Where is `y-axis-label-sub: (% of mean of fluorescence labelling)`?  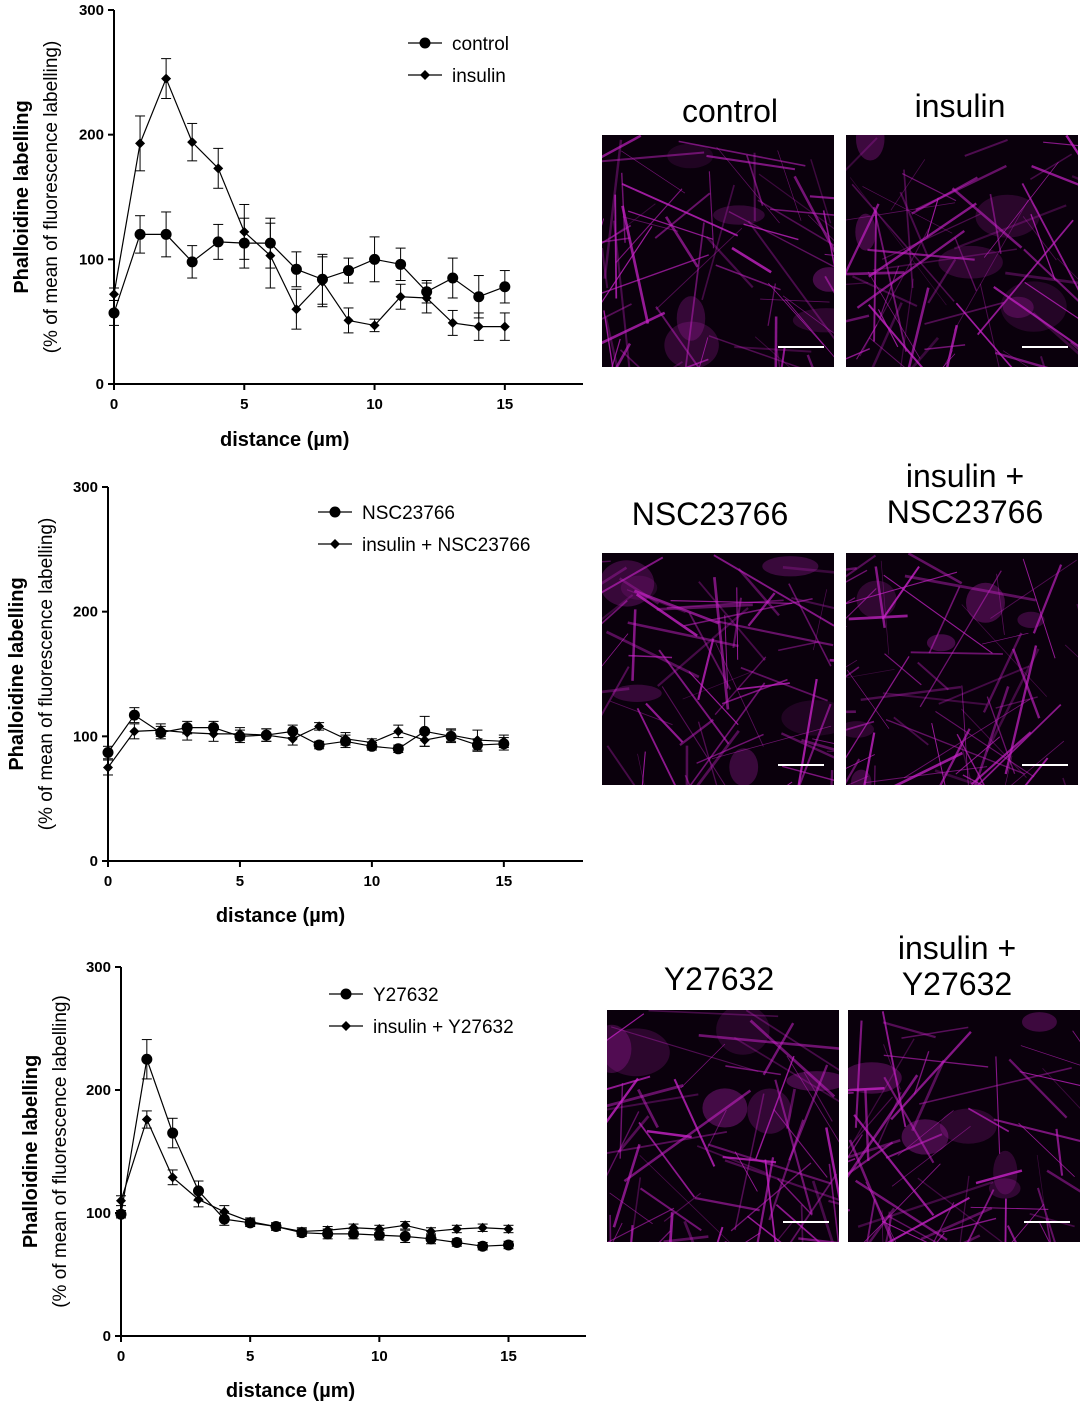 y-axis-label-sub: (% of mean of fluorescence labelling) is located at coordinates (46, 674).